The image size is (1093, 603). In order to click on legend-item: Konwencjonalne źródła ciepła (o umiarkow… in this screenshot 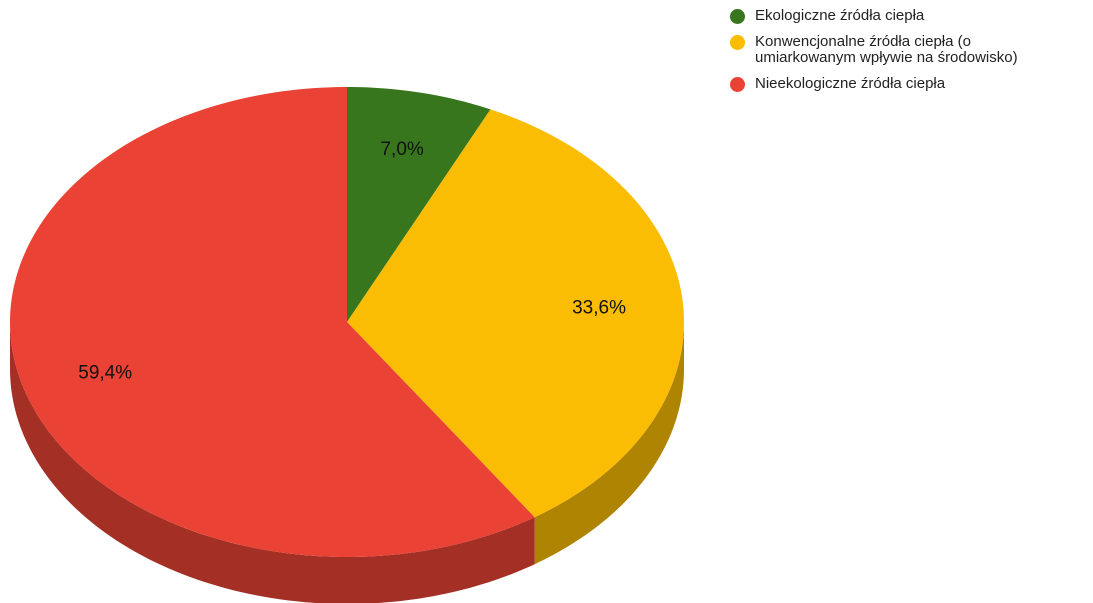, I will do `click(878, 50)`.